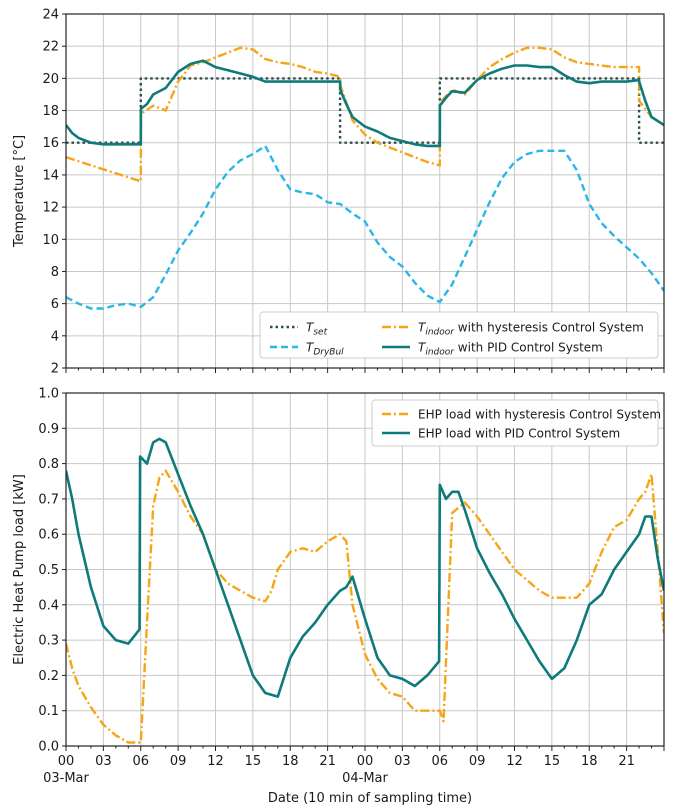 The image size is (681, 811). Describe the element at coordinates (510, 349) in the screenshot. I see `legend-label-tpid: Tindoor with PID Control System` at that location.